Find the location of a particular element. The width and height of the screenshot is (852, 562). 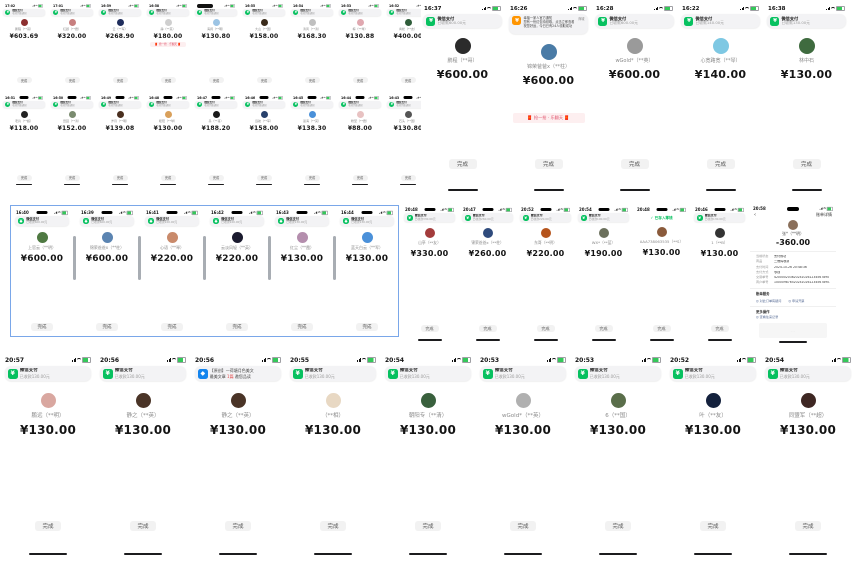

phone-screenshot: 16:37 ¥ 微信支付 已收款600.00元 鹏程（**哥） ¥600.00 完成 is located at coordinates (462, 98).